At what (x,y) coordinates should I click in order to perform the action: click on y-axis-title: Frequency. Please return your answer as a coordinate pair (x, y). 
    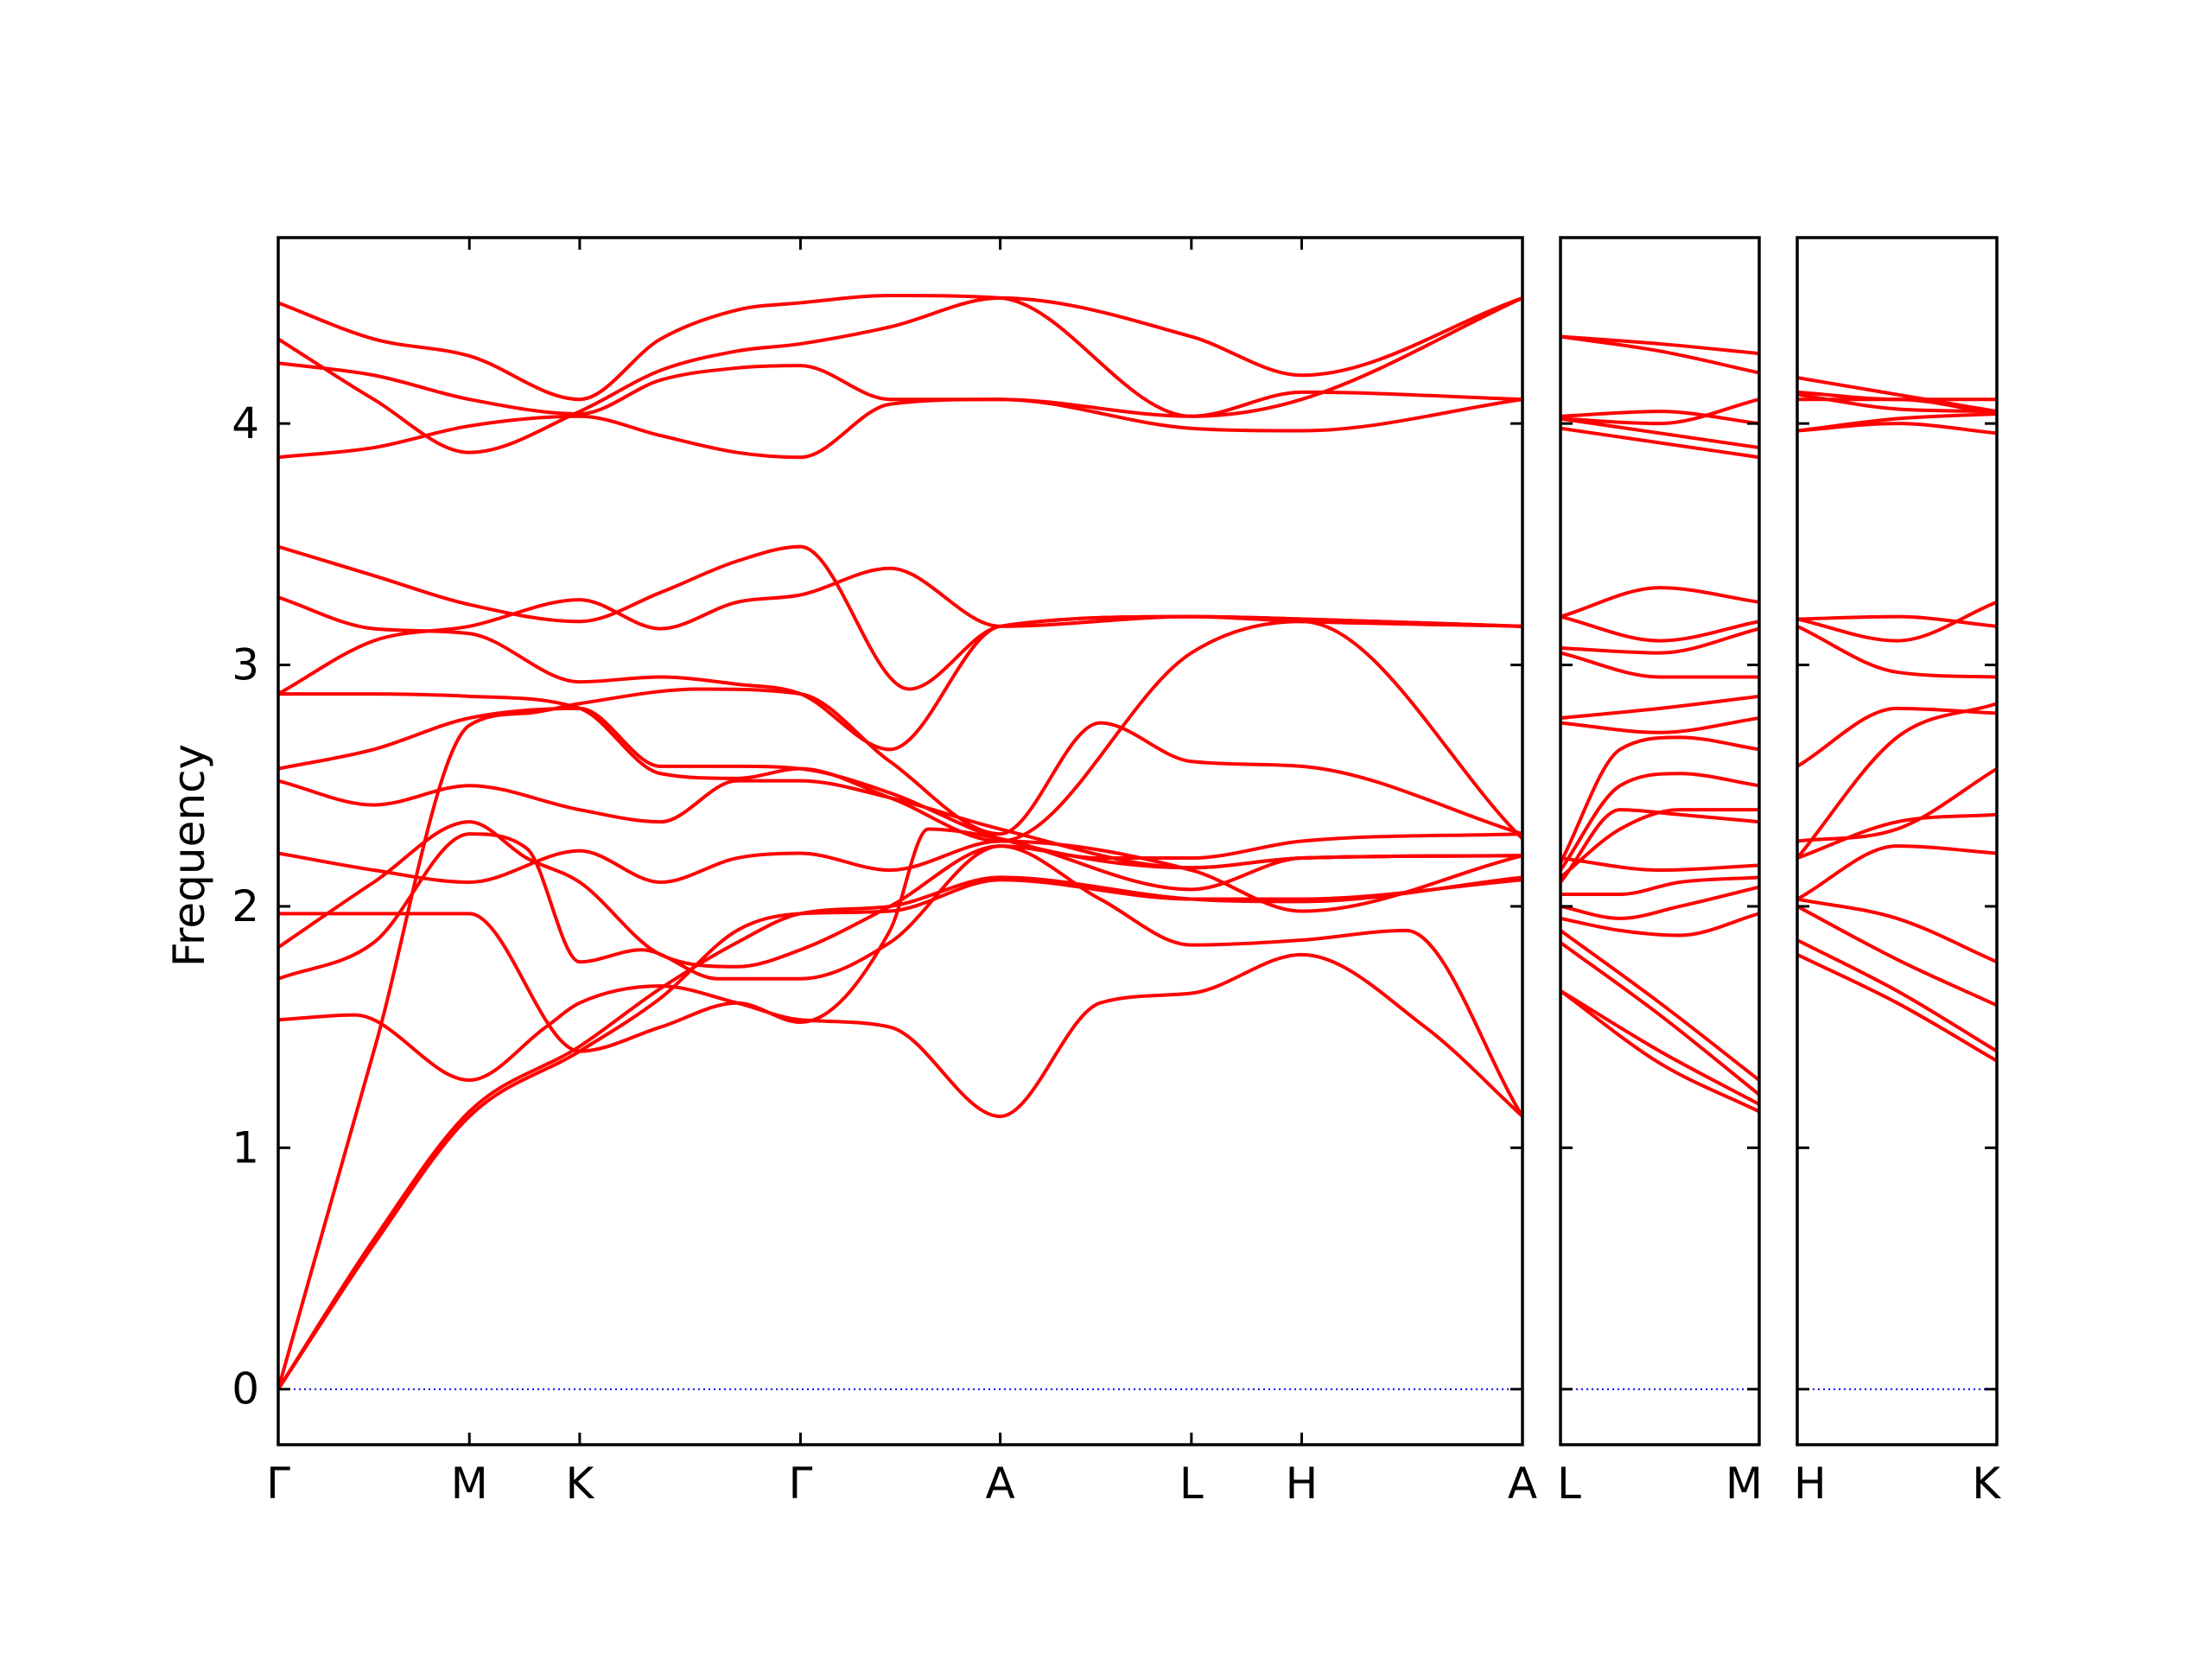
    Looking at the image, I should click on (189, 855).